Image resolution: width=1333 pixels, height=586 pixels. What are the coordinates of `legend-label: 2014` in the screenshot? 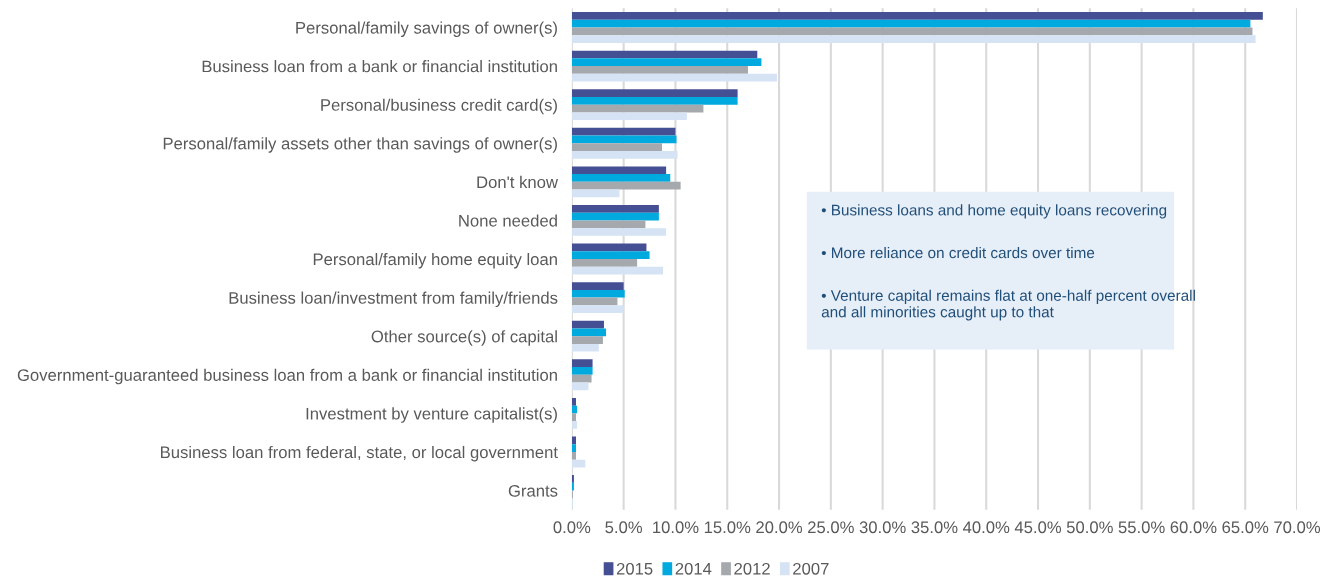 It's located at (693, 568).